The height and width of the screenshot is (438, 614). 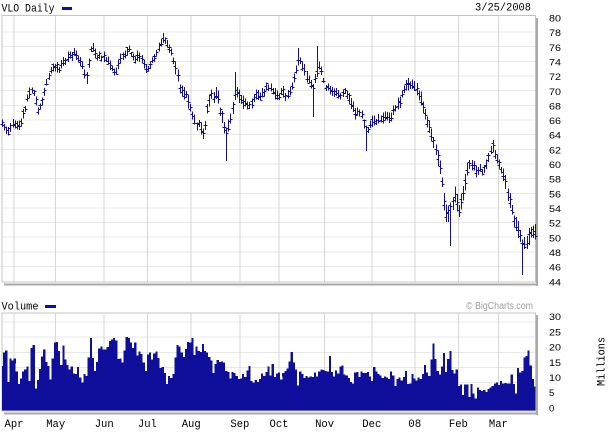 I want to click on svg-text: 52, so click(x=555, y=224).